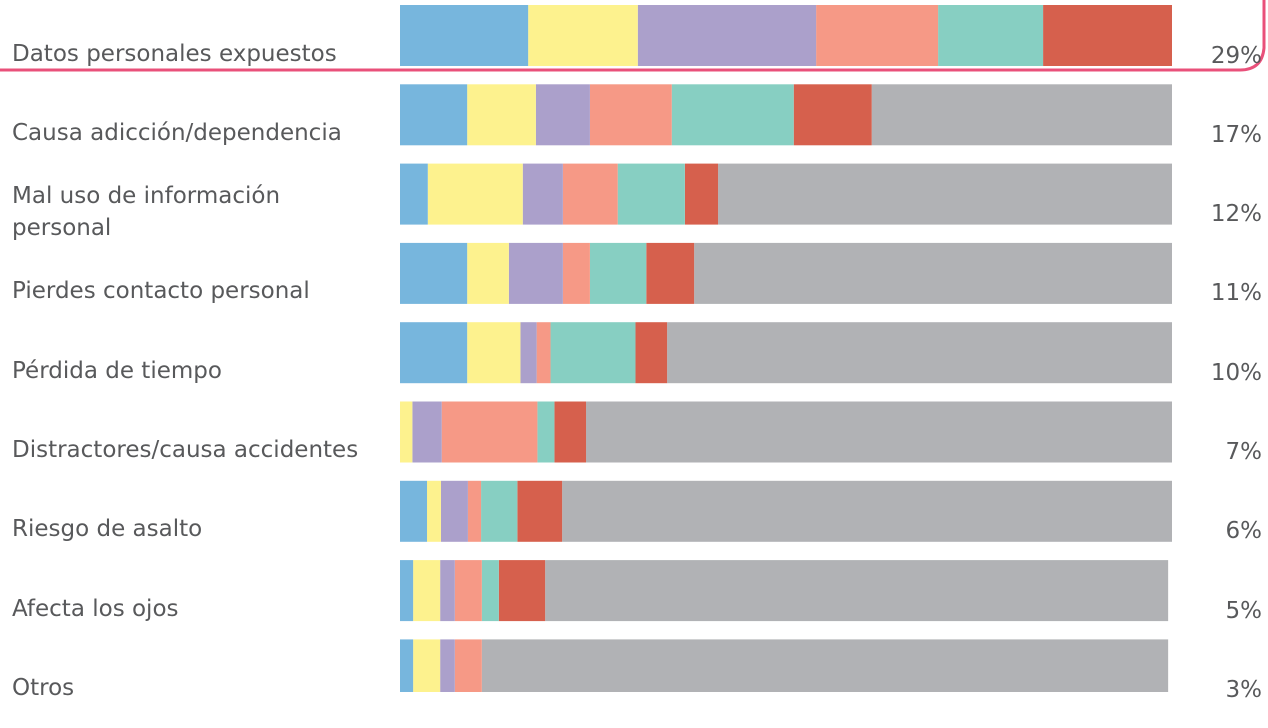 The image size is (1268, 728). I want to click on share-label: 11%, so click(1236, 293).